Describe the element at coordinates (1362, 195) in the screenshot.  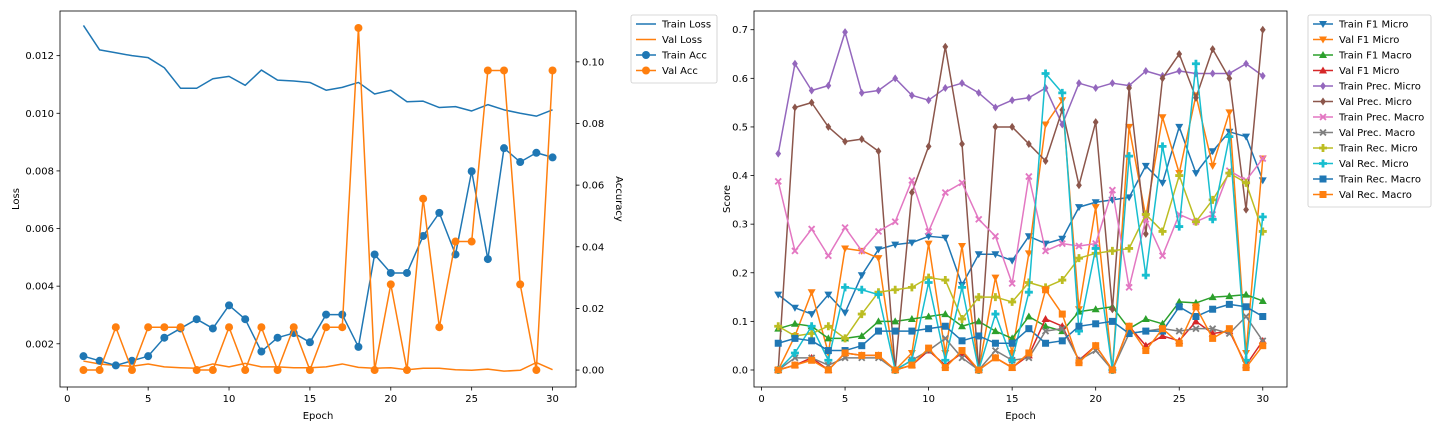
I see `legend-item: Val Rec. Macro` at that location.